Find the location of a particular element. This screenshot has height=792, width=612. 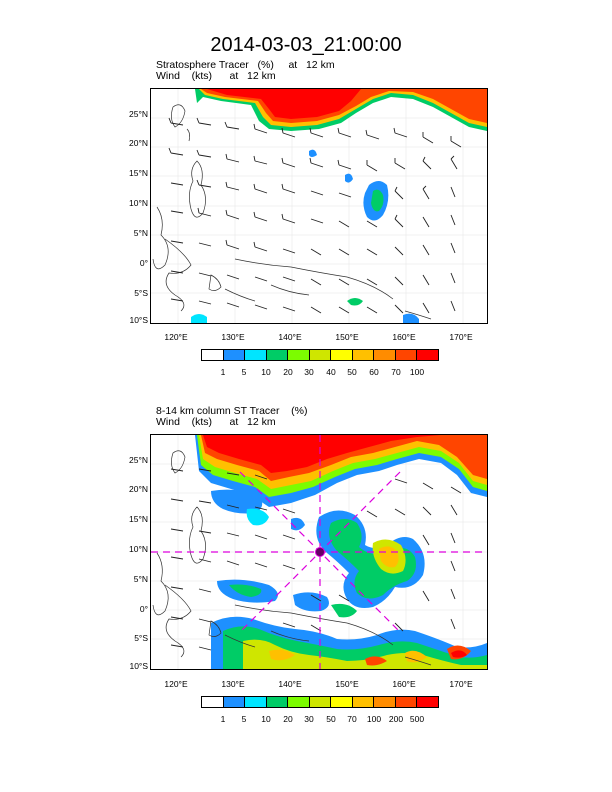

panel2-wind-subtitle: Wind (kts) at 12 km is located at coordinates (216, 422).